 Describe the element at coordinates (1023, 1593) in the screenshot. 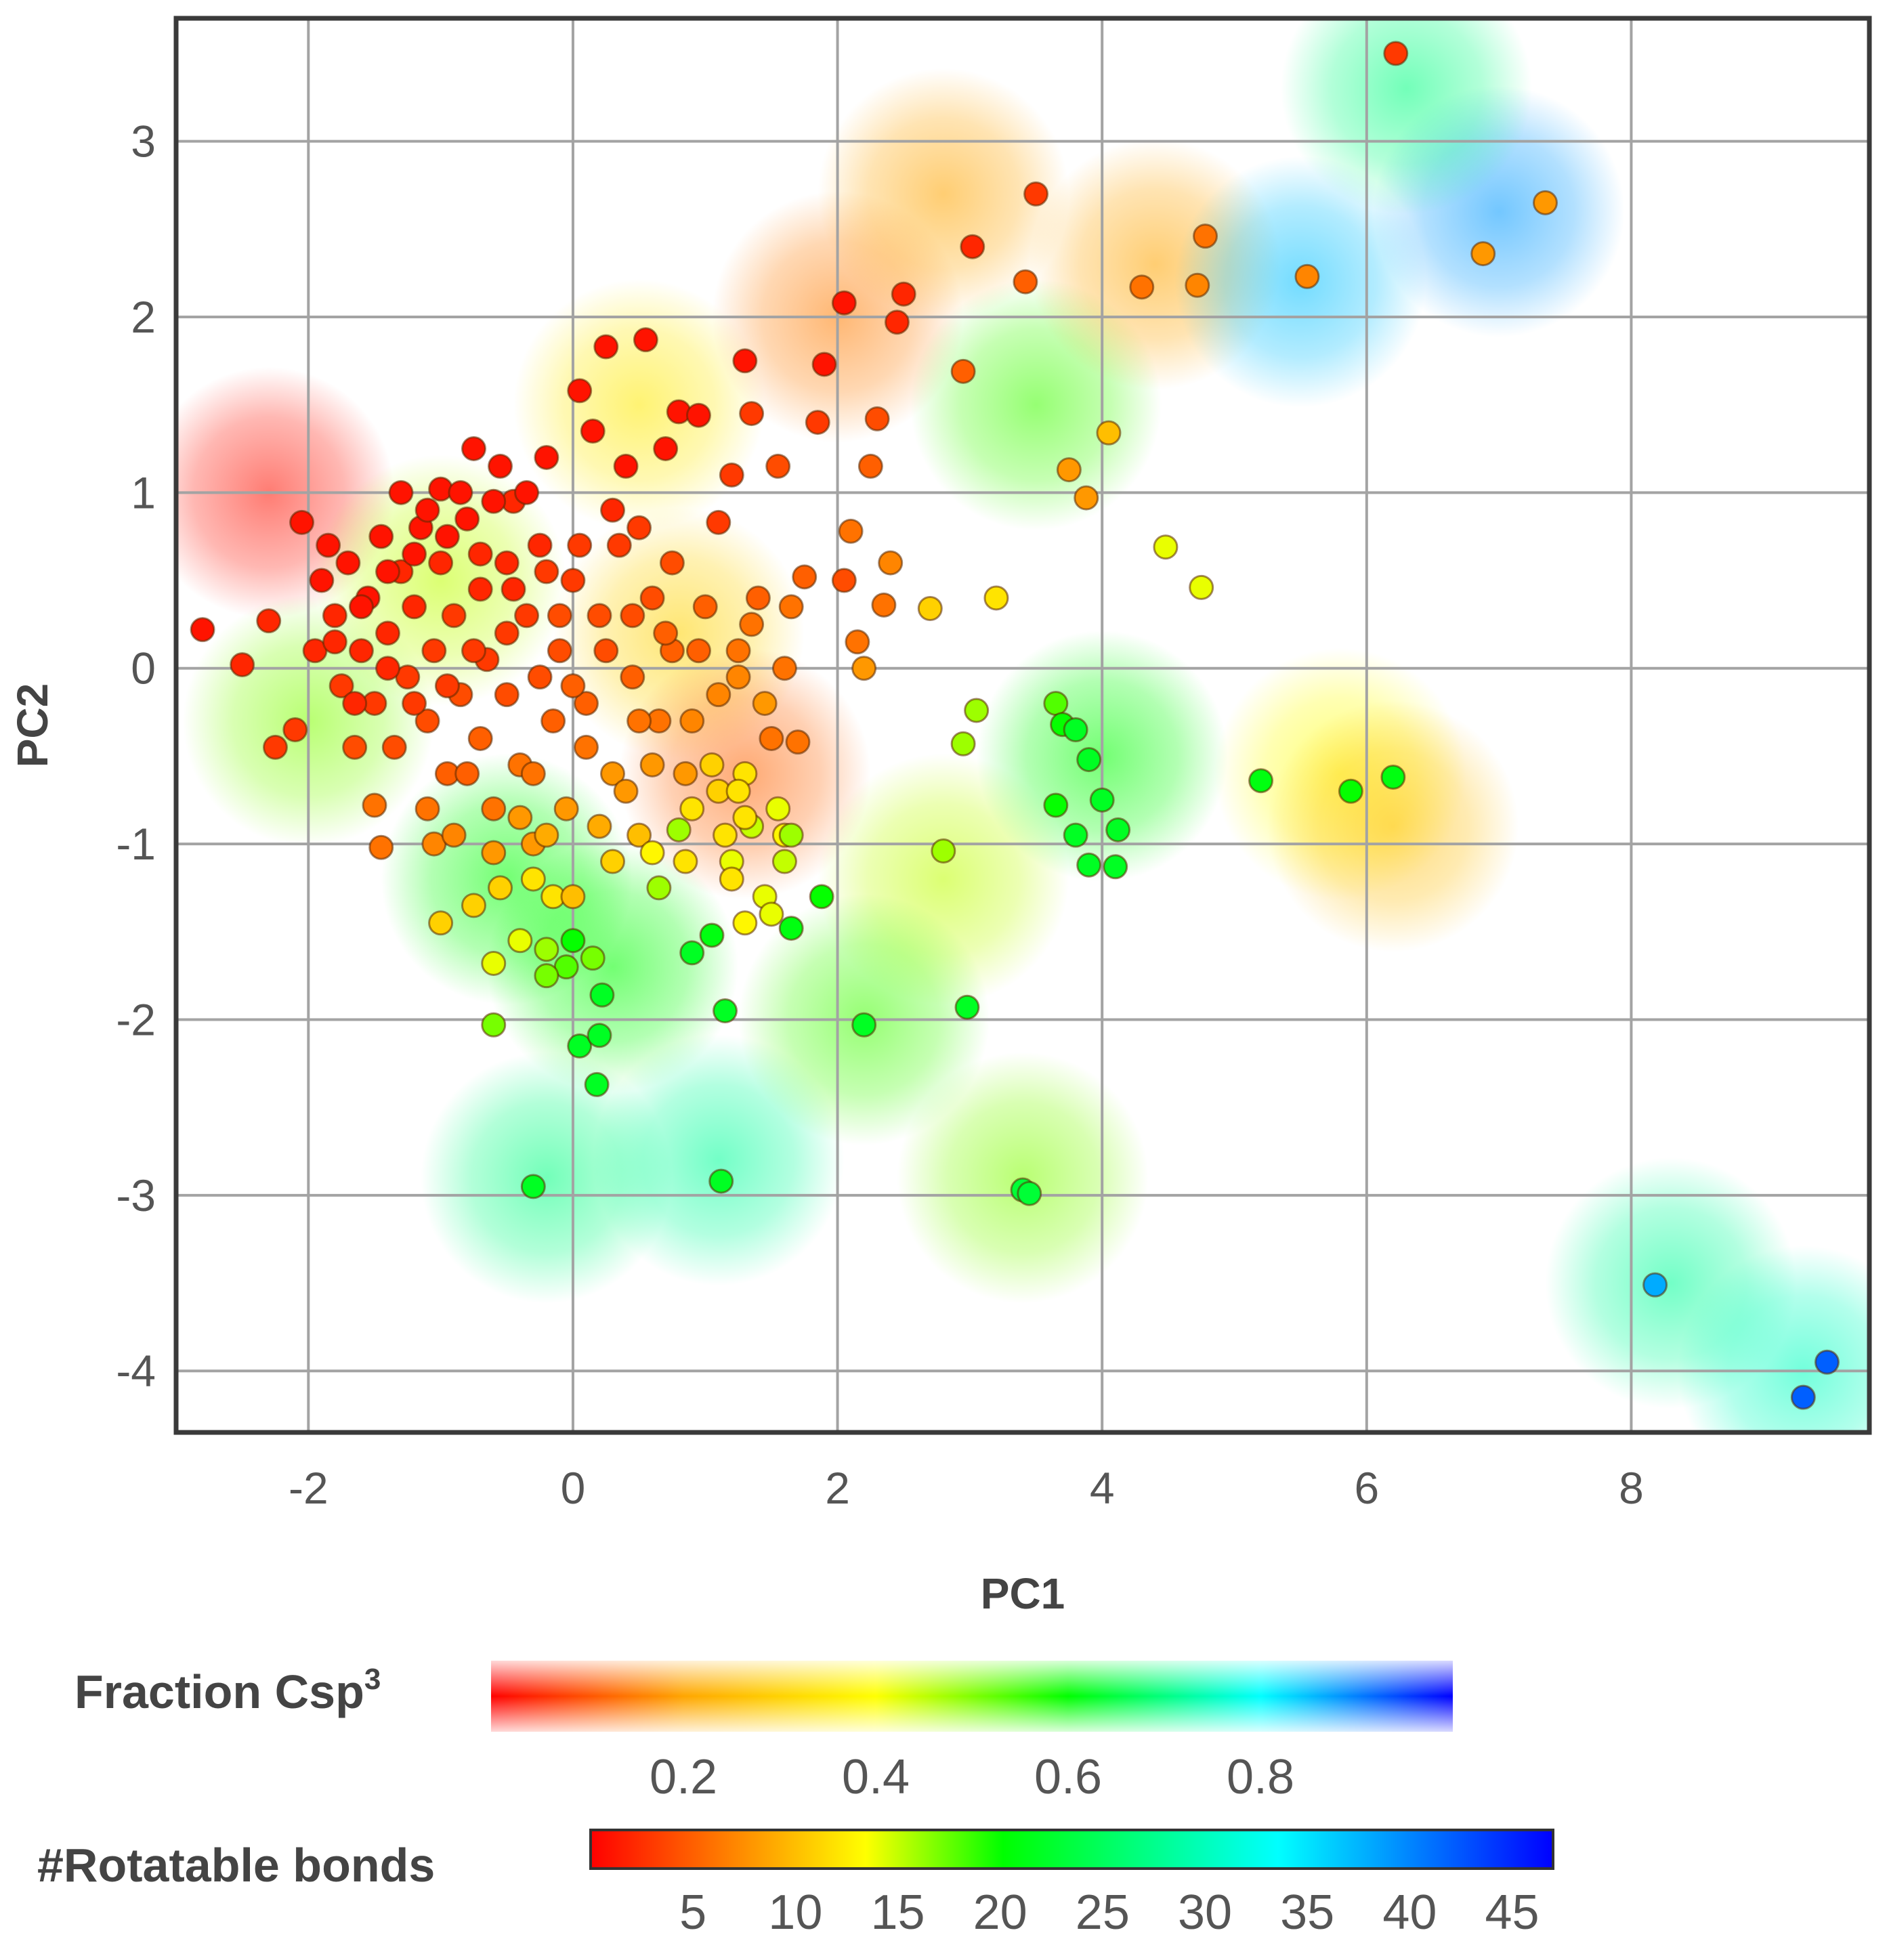

I see `x-axis-title: PC1` at that location.